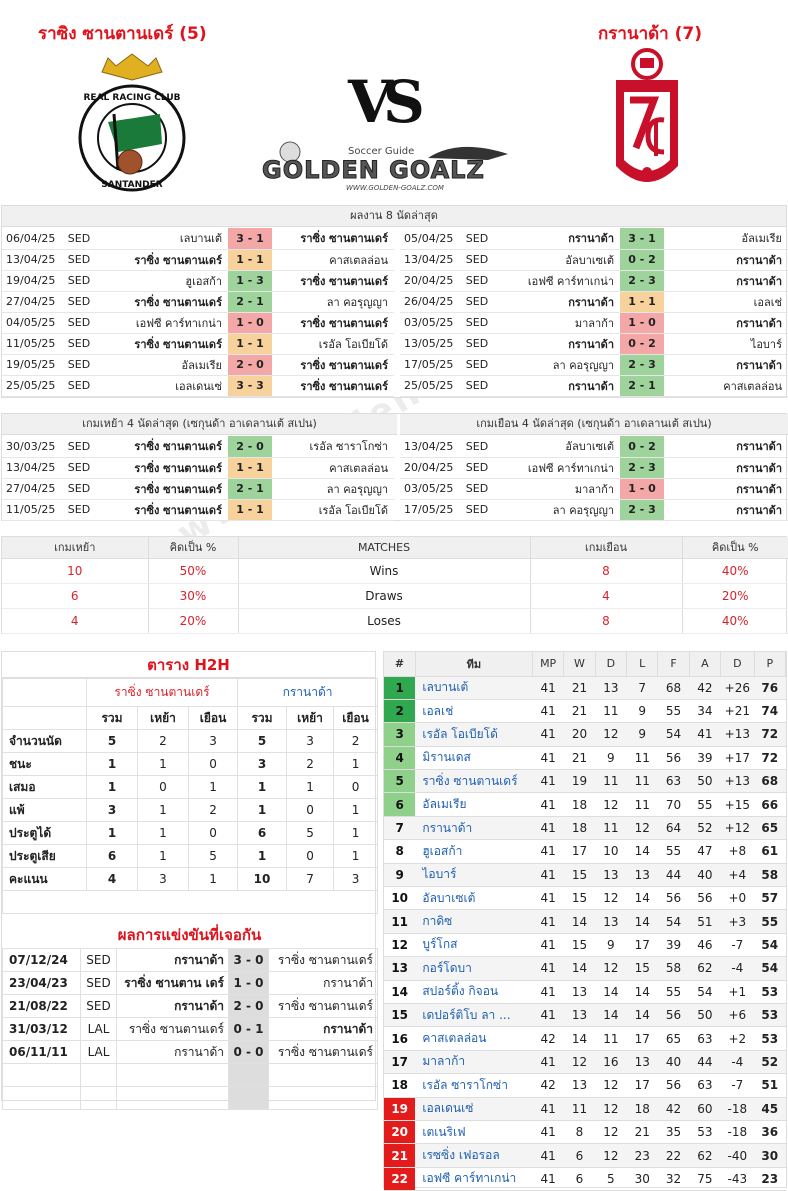 The image size is (788, 1191). I want to click on league-team-name: กอร์โดบา, so click(474, 968).